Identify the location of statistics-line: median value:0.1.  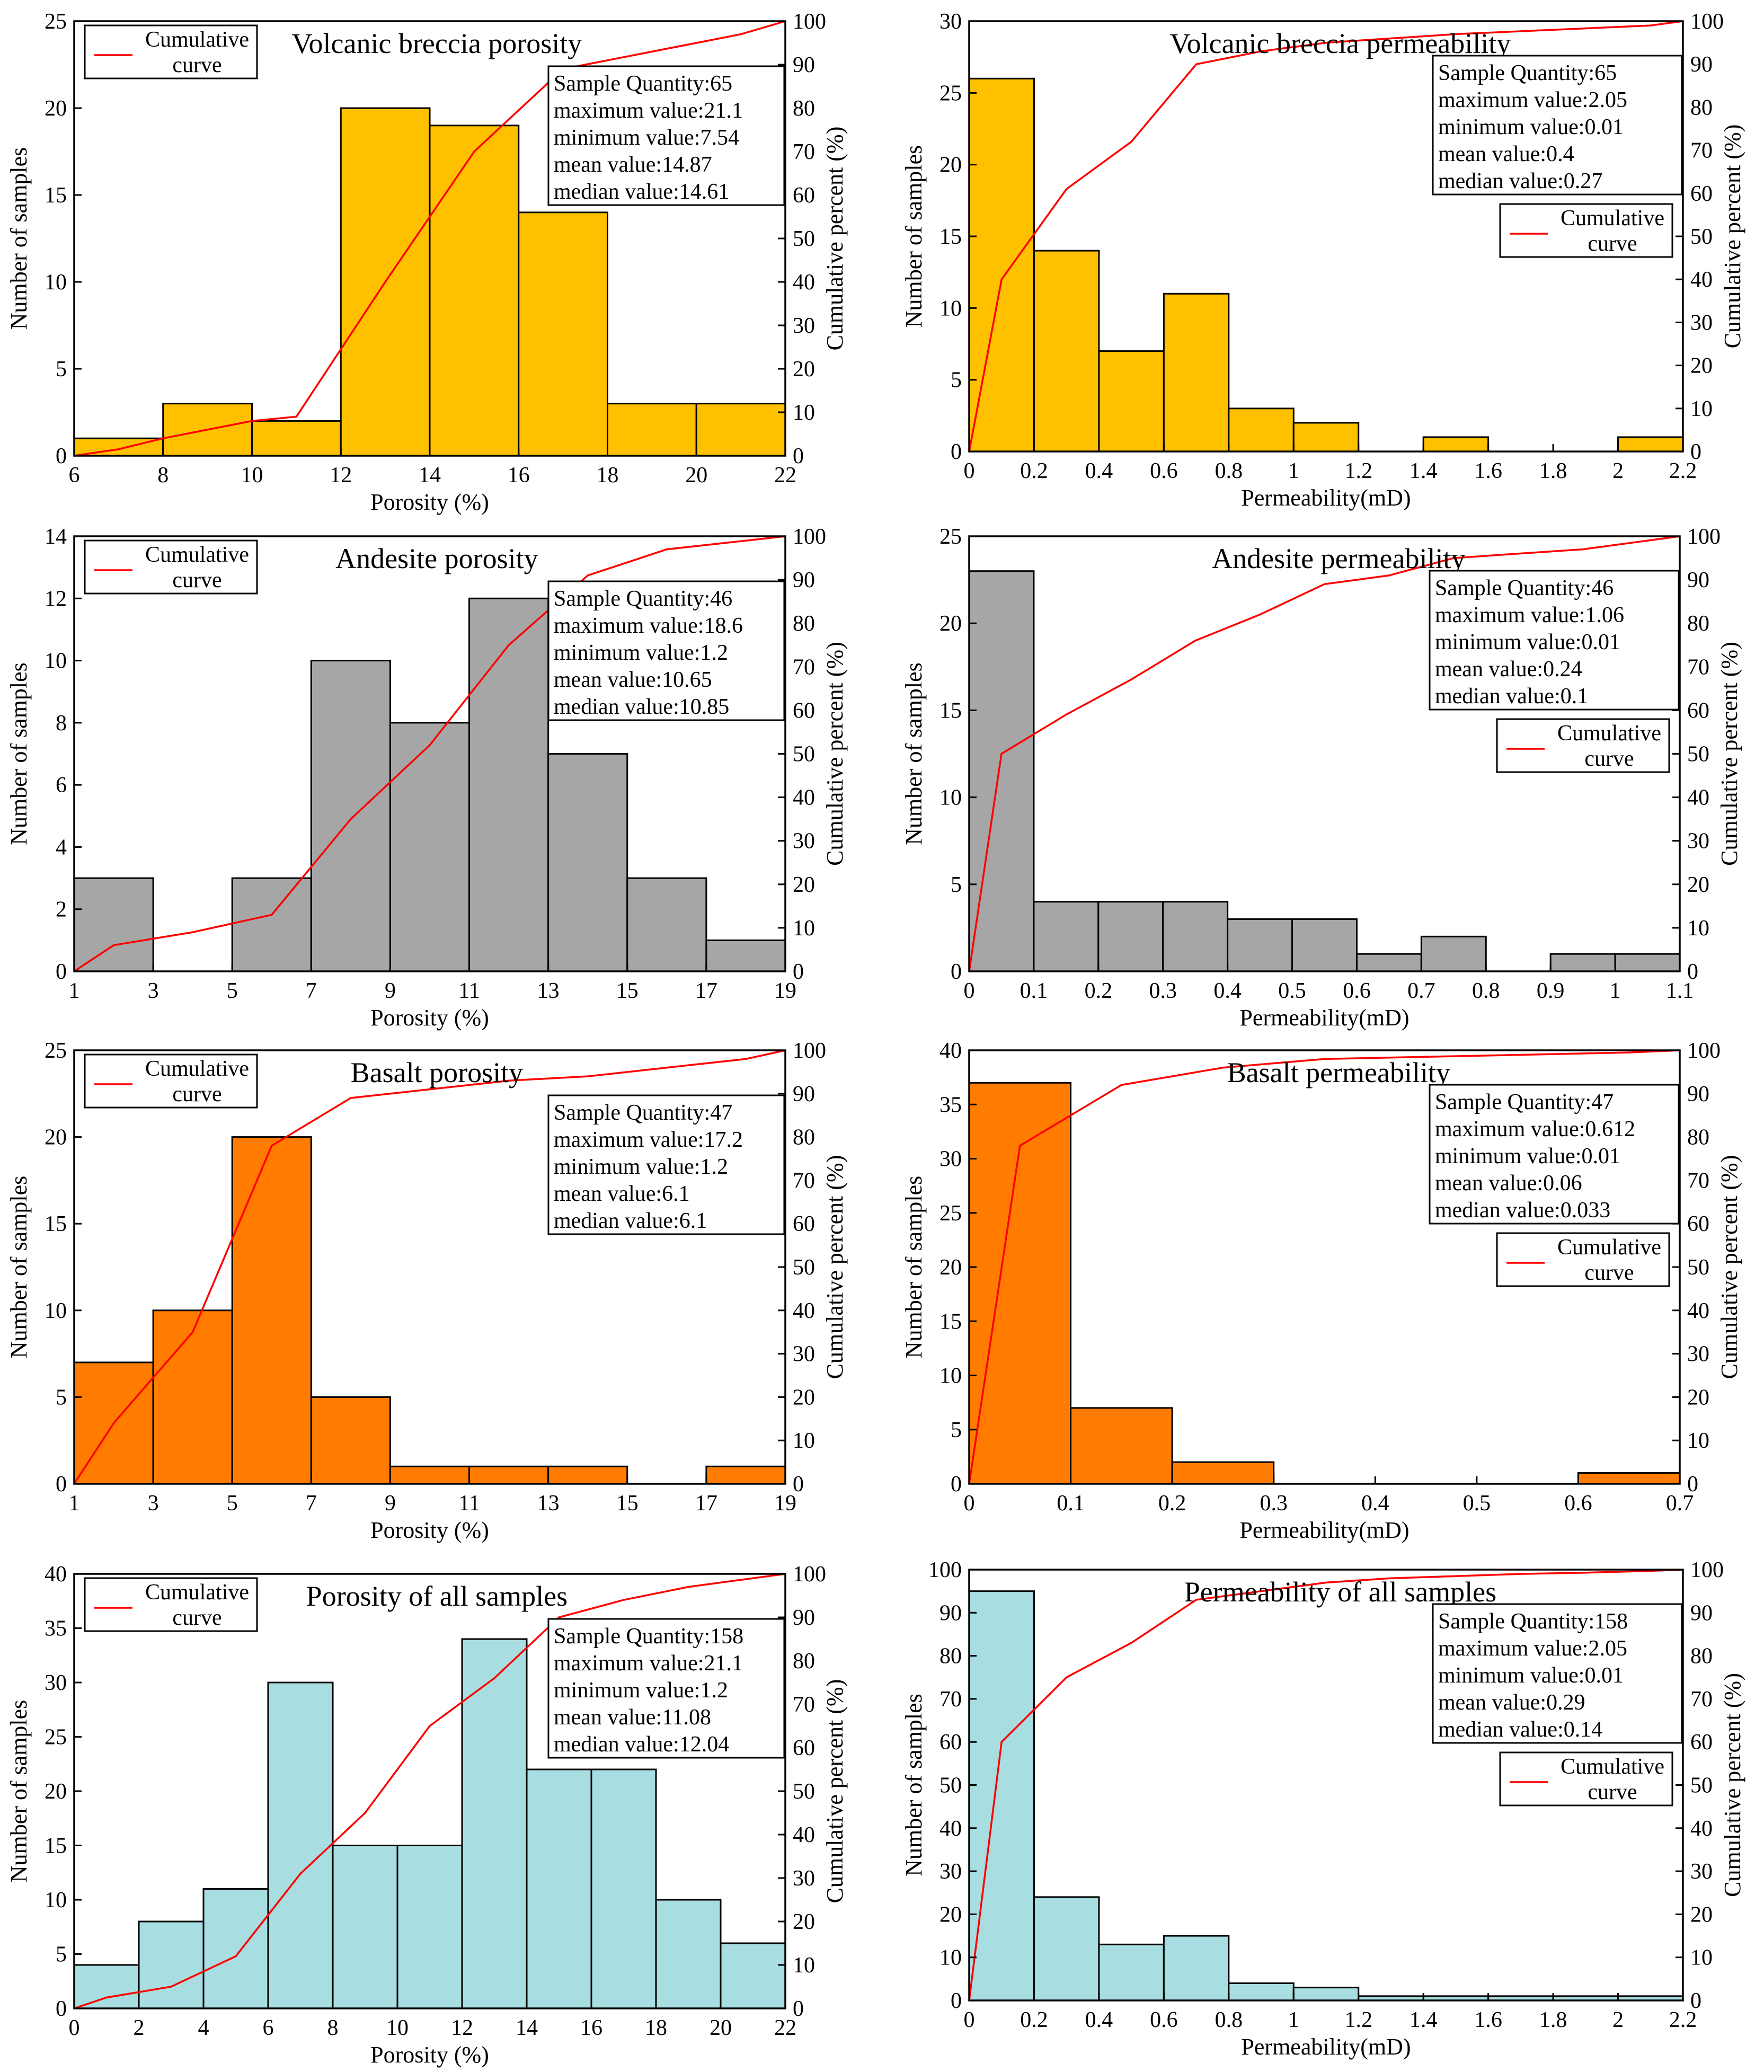
(1511, 696).